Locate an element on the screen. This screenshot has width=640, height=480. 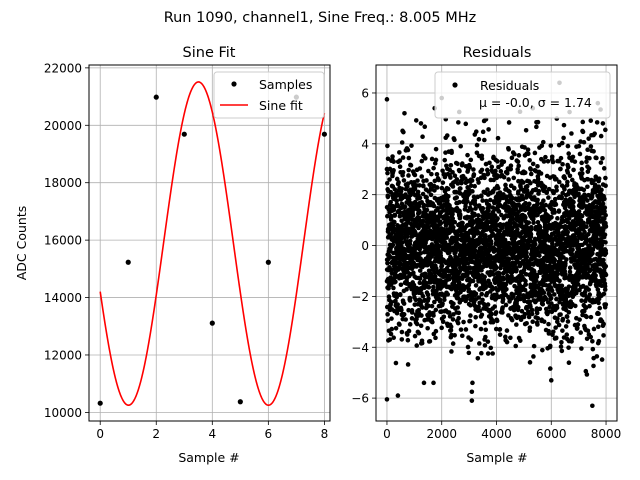
x-tick-label: 6 is located at coordinates (269, 434).